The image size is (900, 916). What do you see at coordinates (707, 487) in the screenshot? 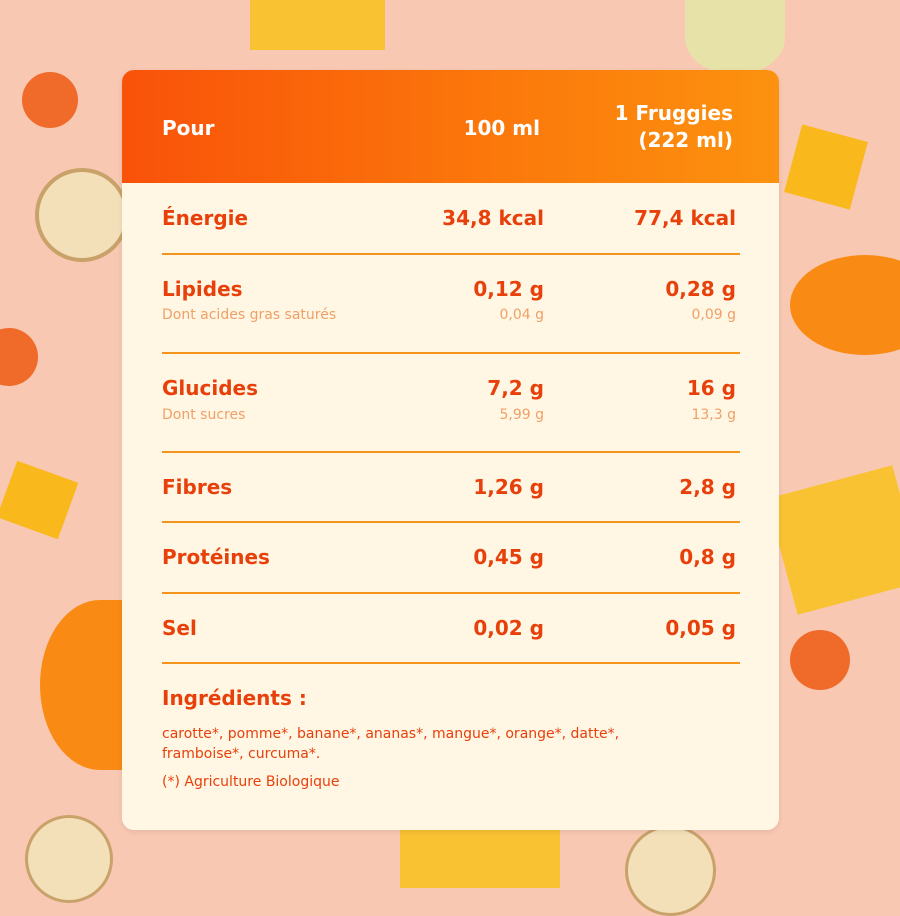
I see `value-per-serving: 2,8 g` at bounding box center [707, 487].